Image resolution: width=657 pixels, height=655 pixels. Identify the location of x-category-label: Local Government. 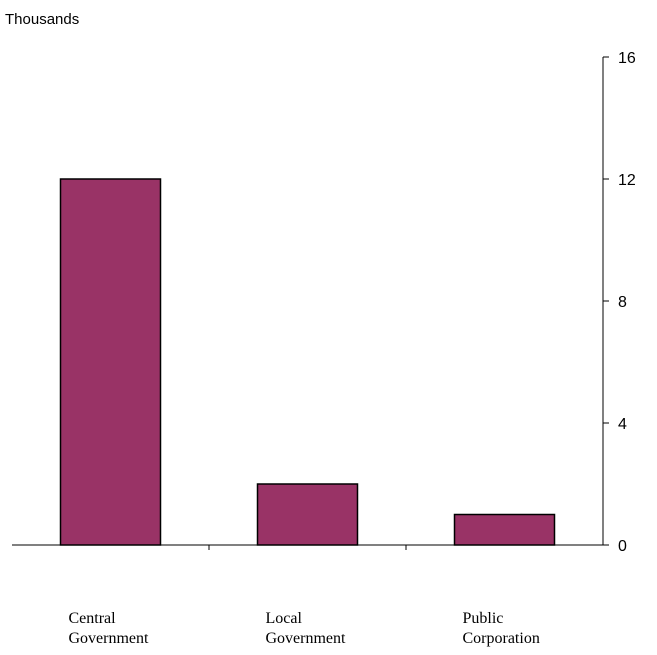
(306, 628).